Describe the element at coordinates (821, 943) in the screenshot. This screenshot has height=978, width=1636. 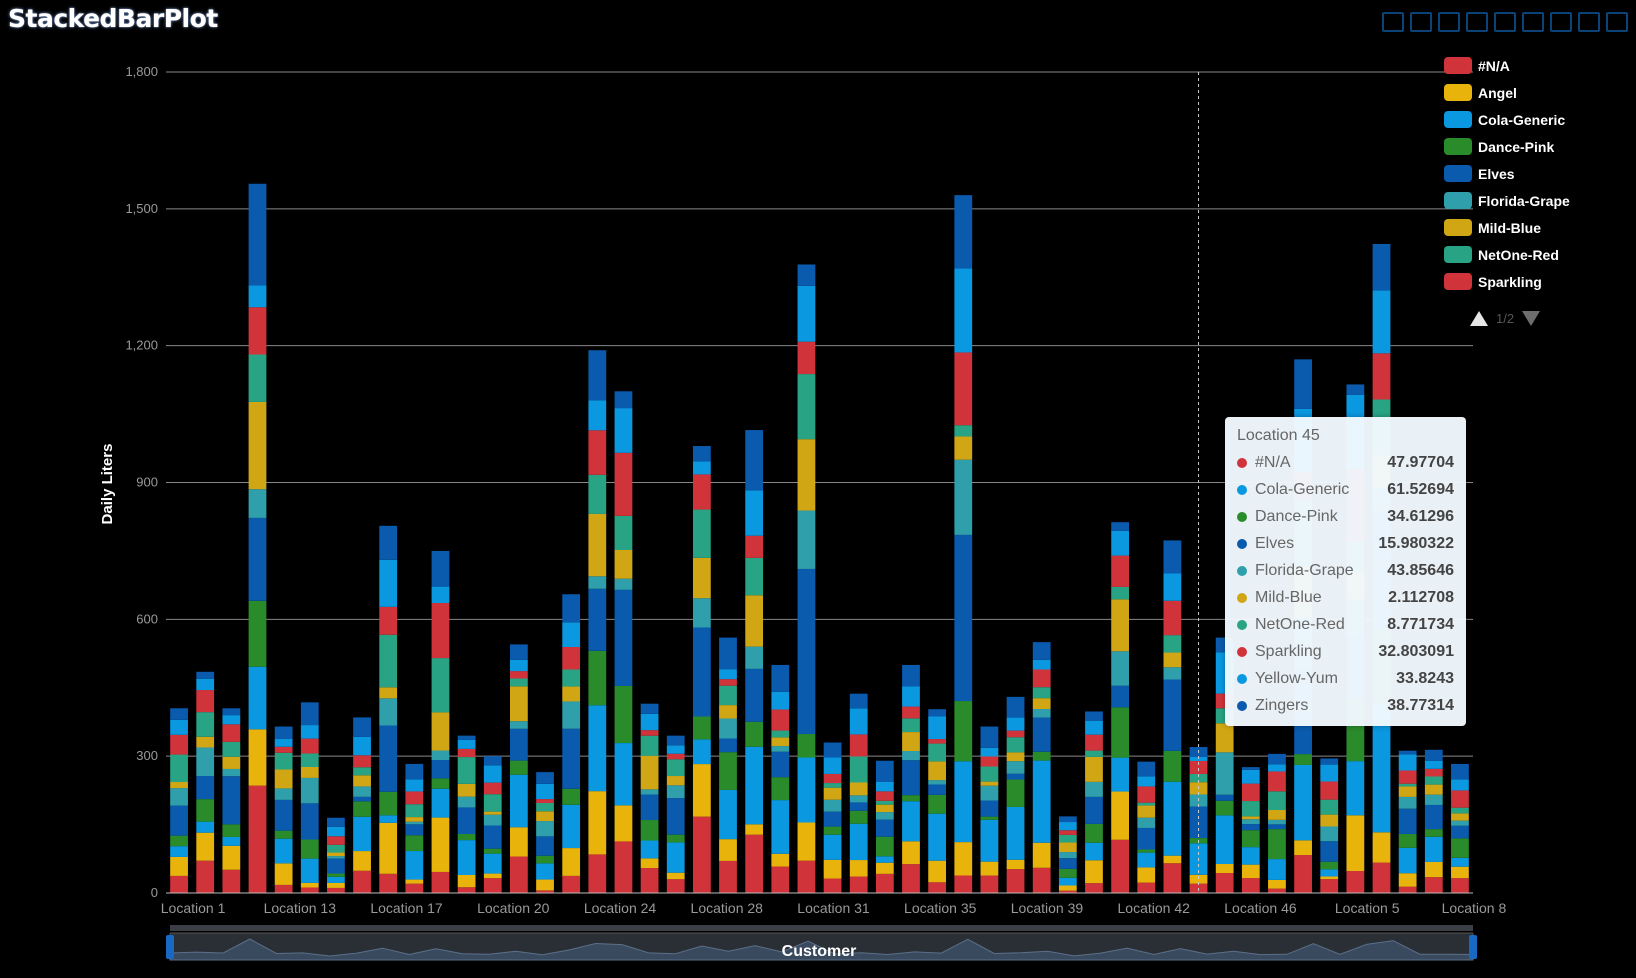
I see `zoom-slider: Customer` at that location.